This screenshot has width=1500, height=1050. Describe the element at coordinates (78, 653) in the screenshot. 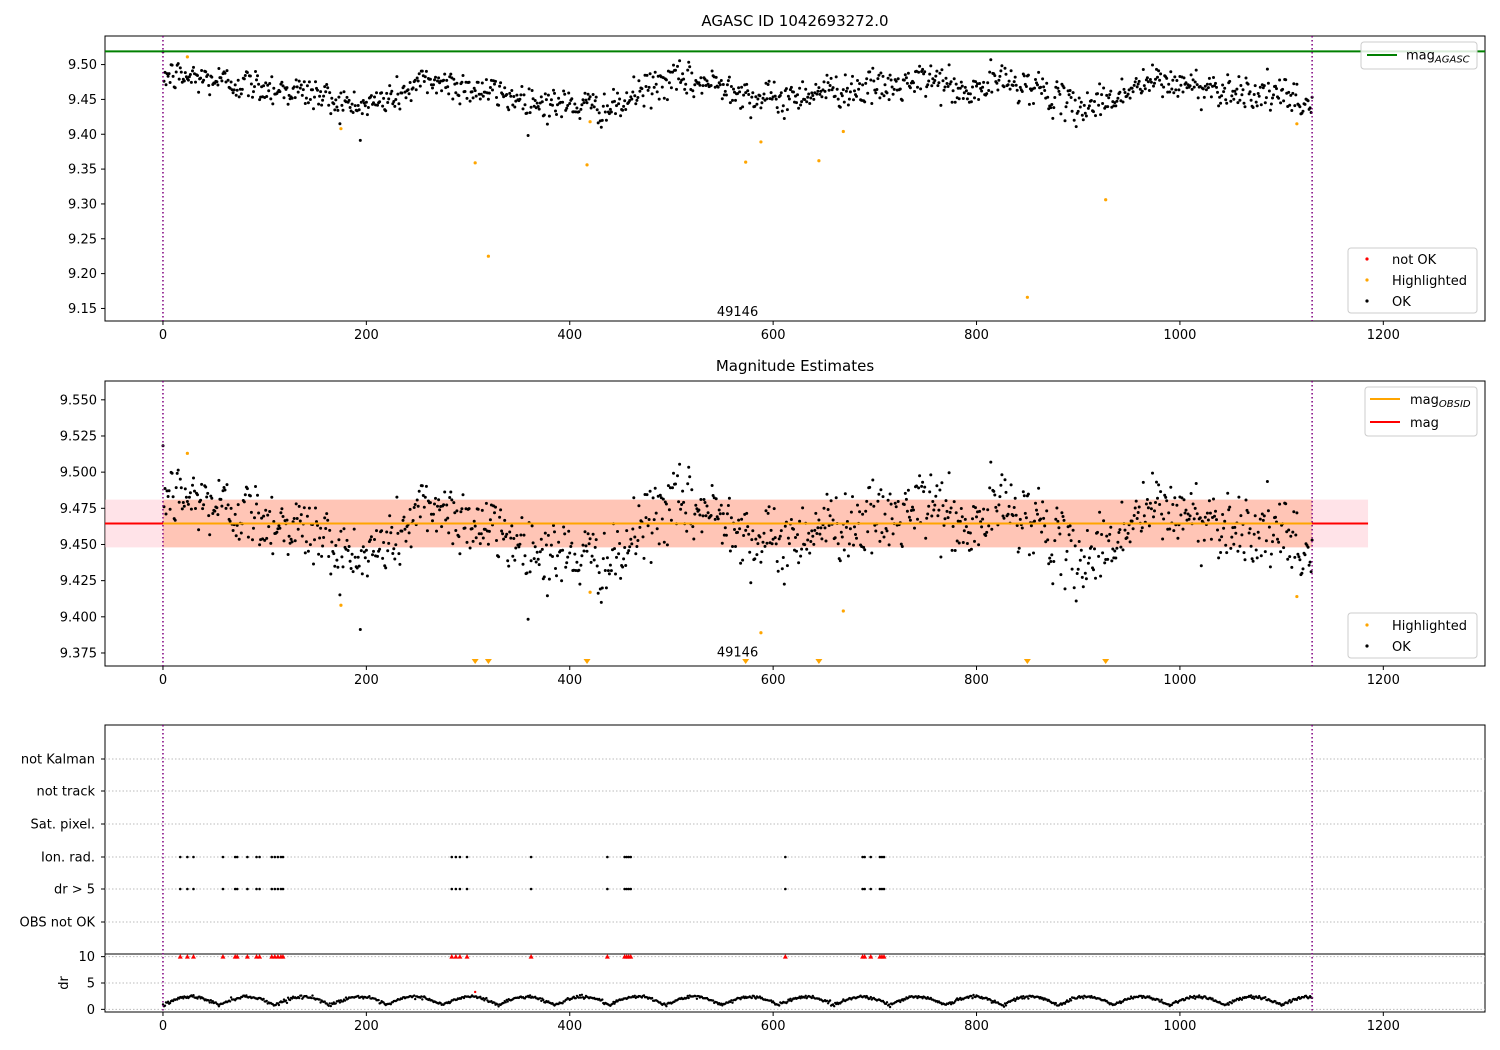

I see `y-tick-label: 9.375` at that location.